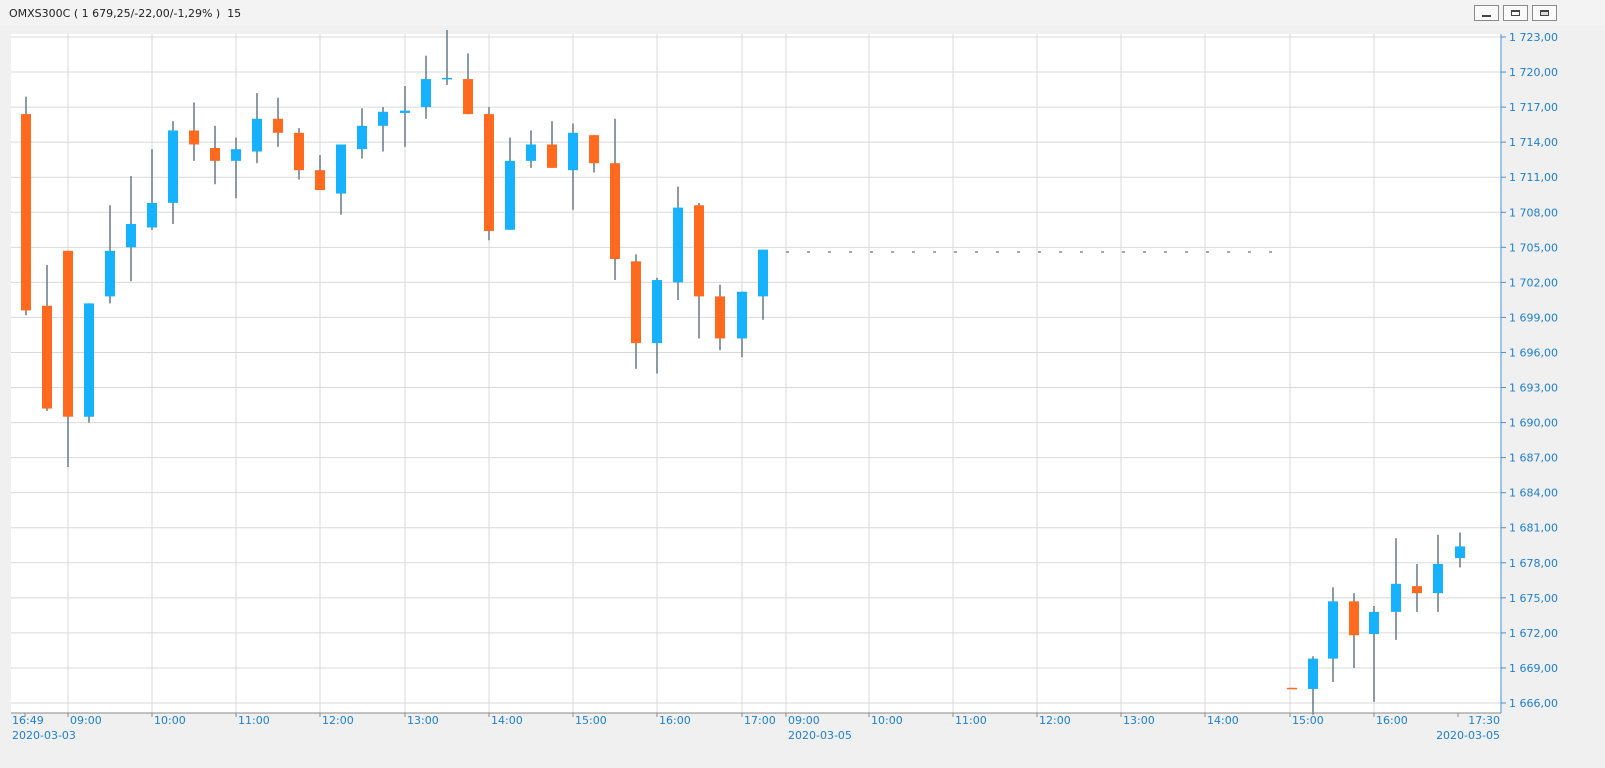 The image size is (1605, 768). I want to click on close-icon, so click(1544, 13).